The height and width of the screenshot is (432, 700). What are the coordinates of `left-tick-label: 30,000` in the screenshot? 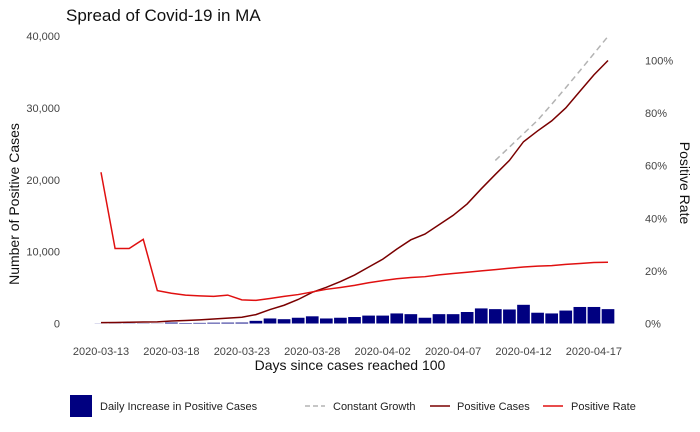 It's located at (43, 109).